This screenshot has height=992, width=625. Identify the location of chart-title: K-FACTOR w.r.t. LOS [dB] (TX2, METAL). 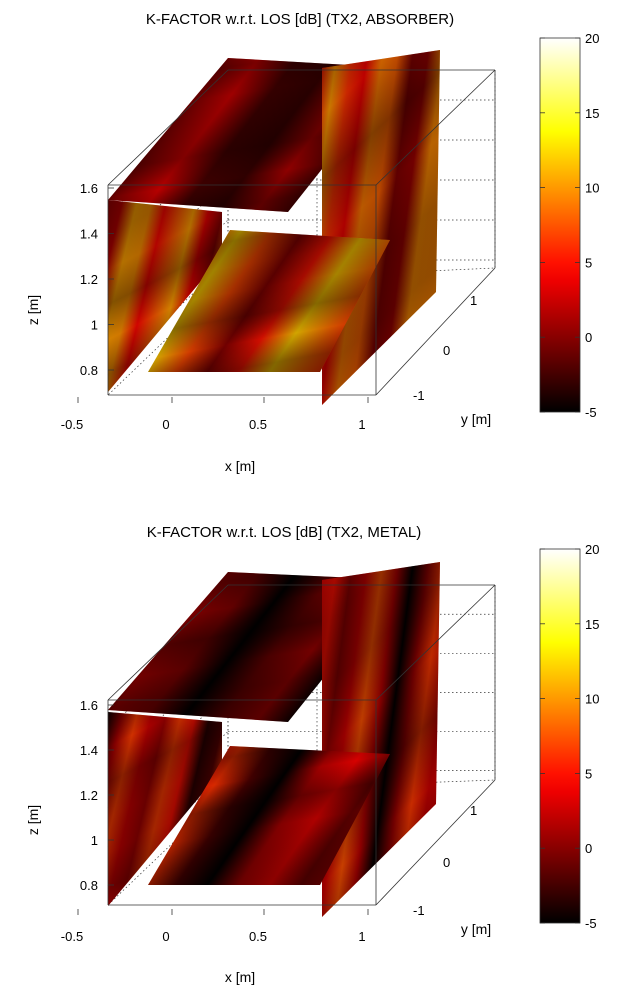
(284, 532).